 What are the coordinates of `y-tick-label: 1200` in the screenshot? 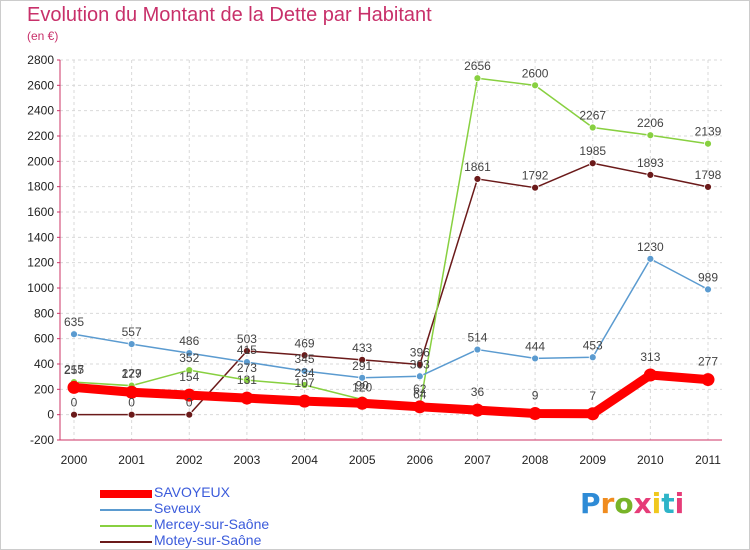 It's located at (40, 263).